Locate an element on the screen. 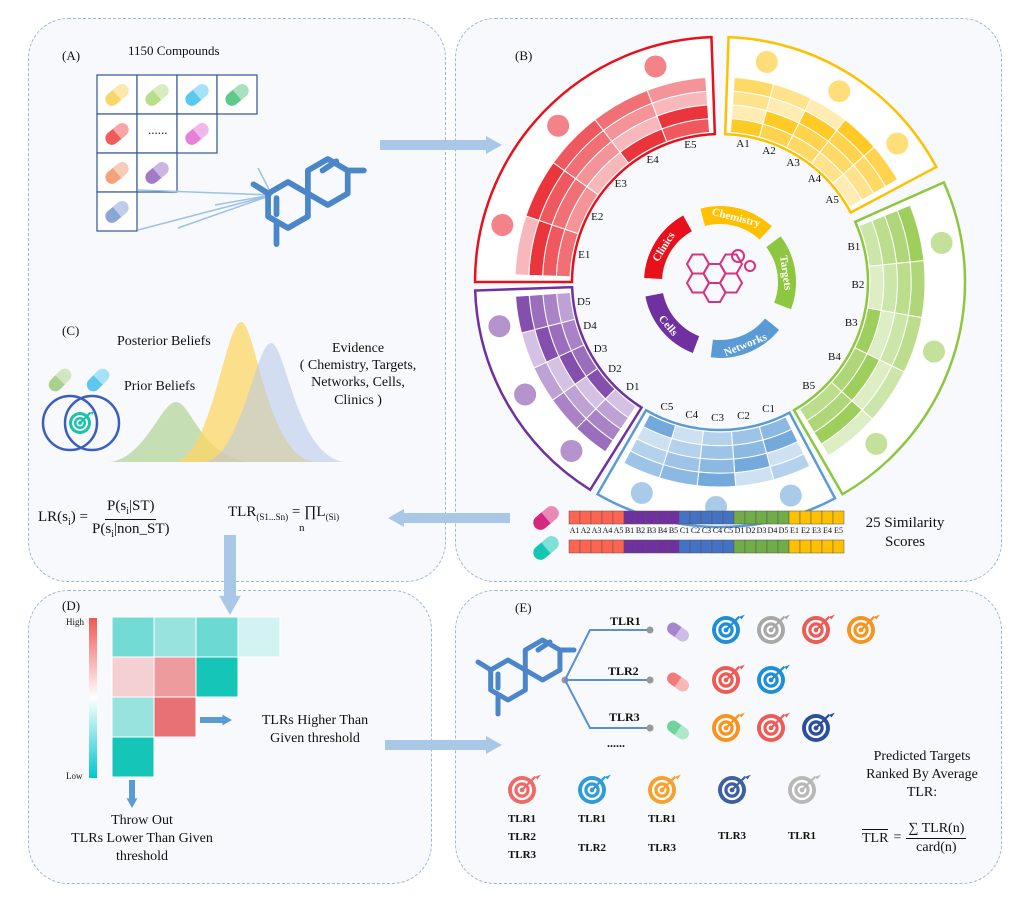  lr-sub: i is located at coordinates (69, 523).